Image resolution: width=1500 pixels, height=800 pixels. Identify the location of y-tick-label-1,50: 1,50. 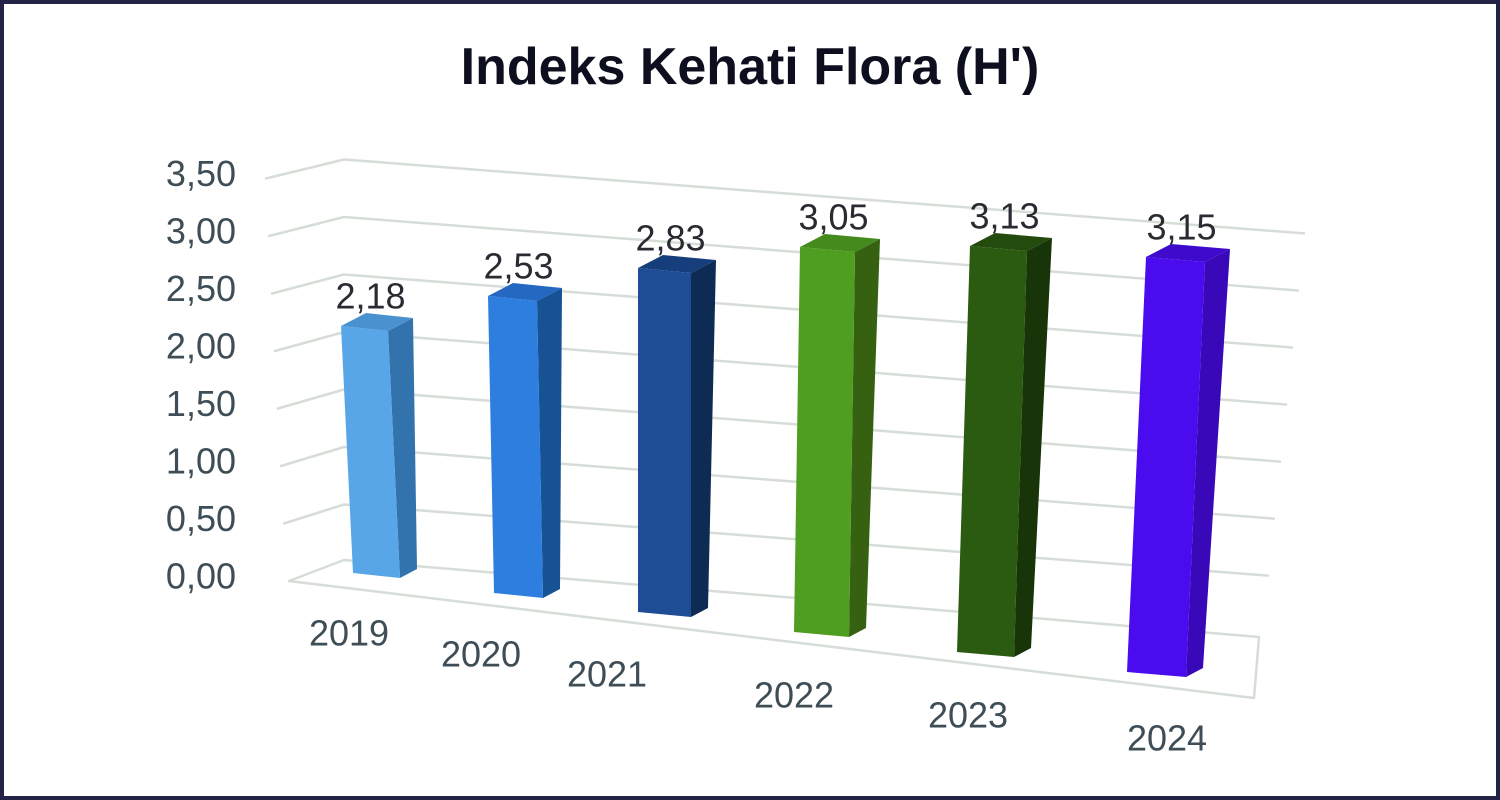
(201, 403).